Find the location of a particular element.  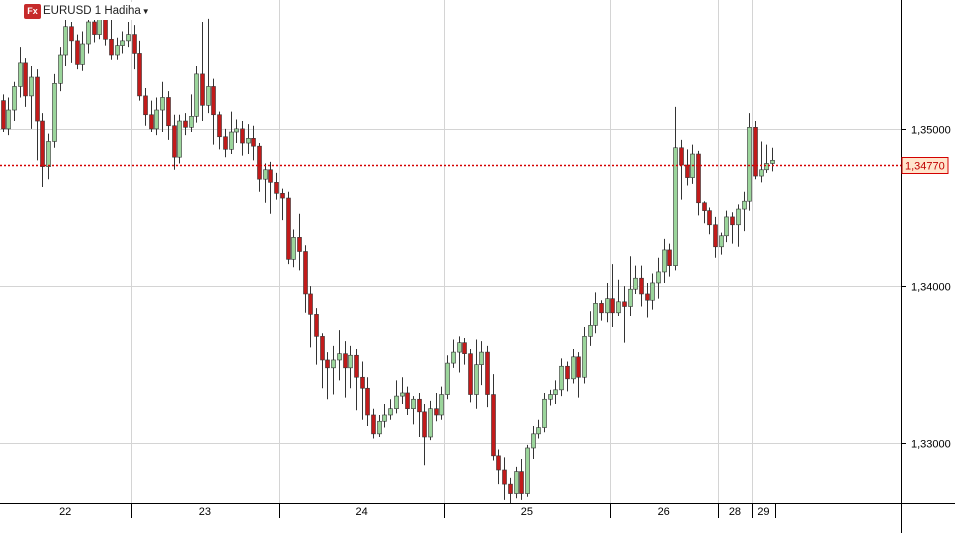

y-tick-label: 1,35000 is located at coordinates (931, 131).